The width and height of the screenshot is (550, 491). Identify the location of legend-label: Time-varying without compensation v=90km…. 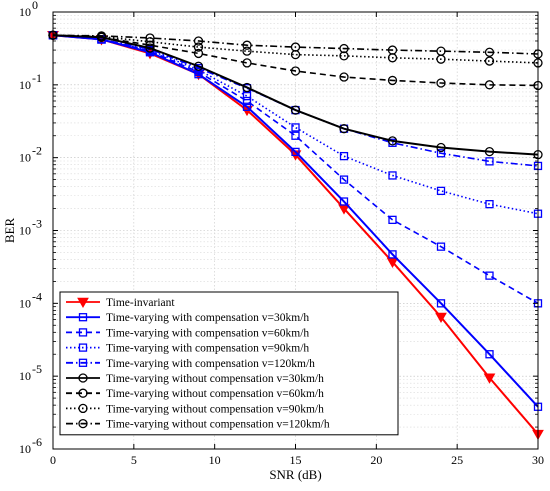
(215, 409).